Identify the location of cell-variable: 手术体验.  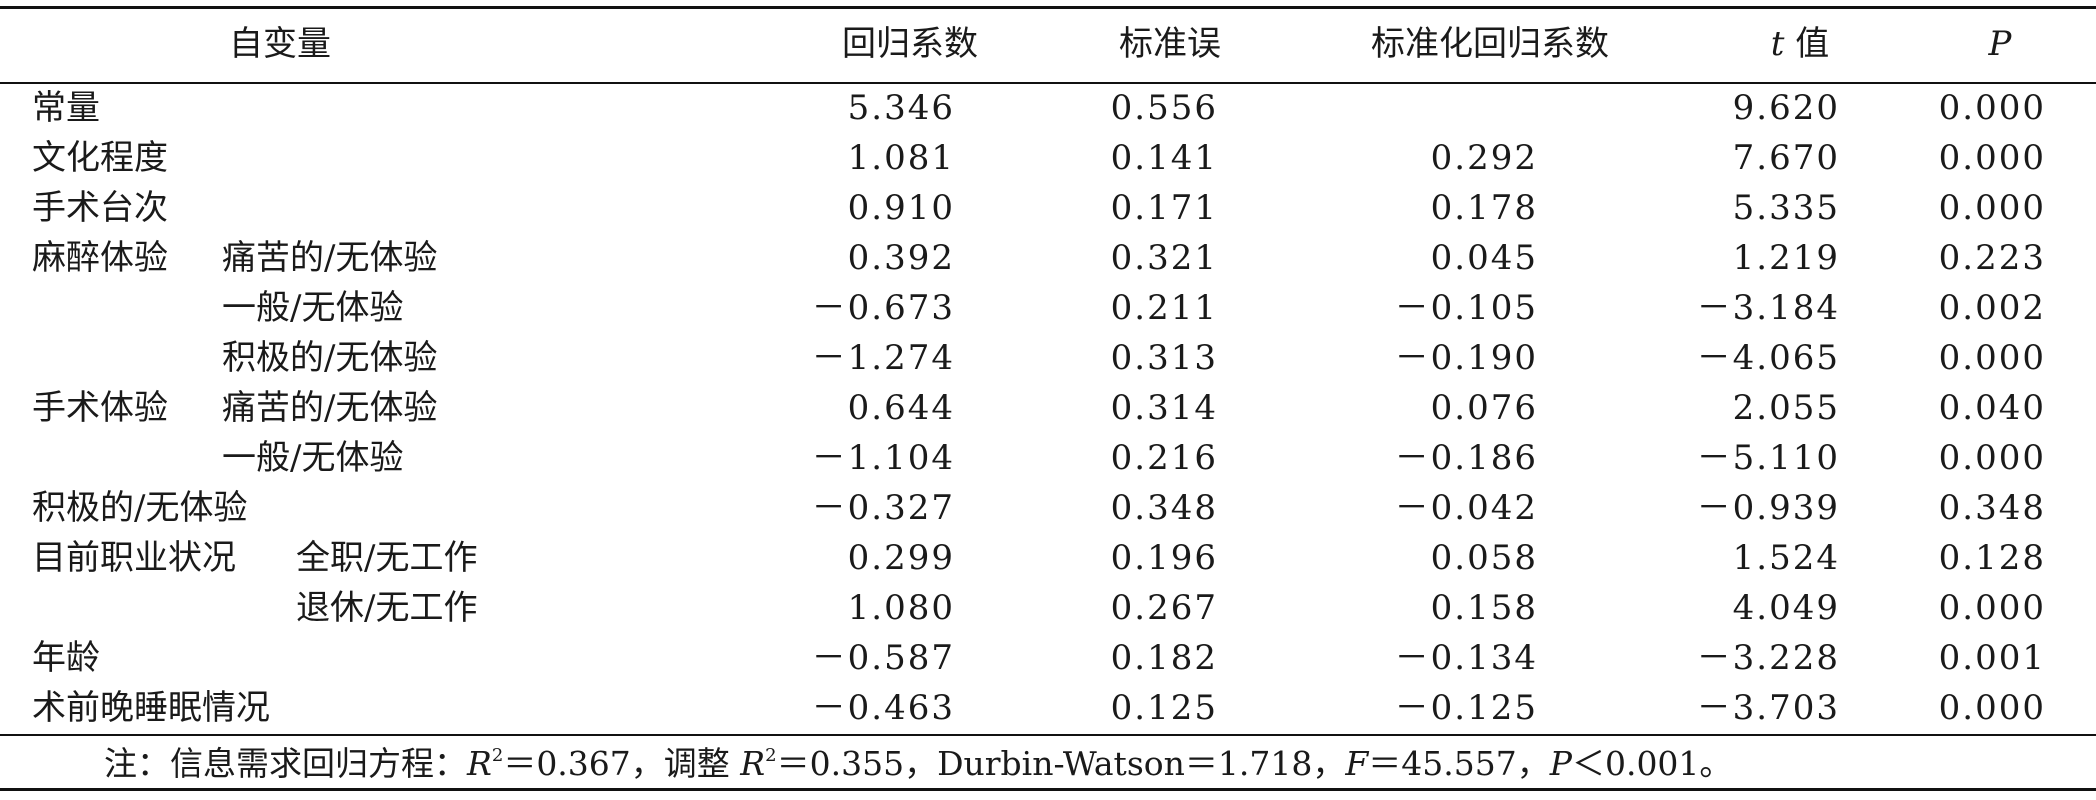
(100, 408).